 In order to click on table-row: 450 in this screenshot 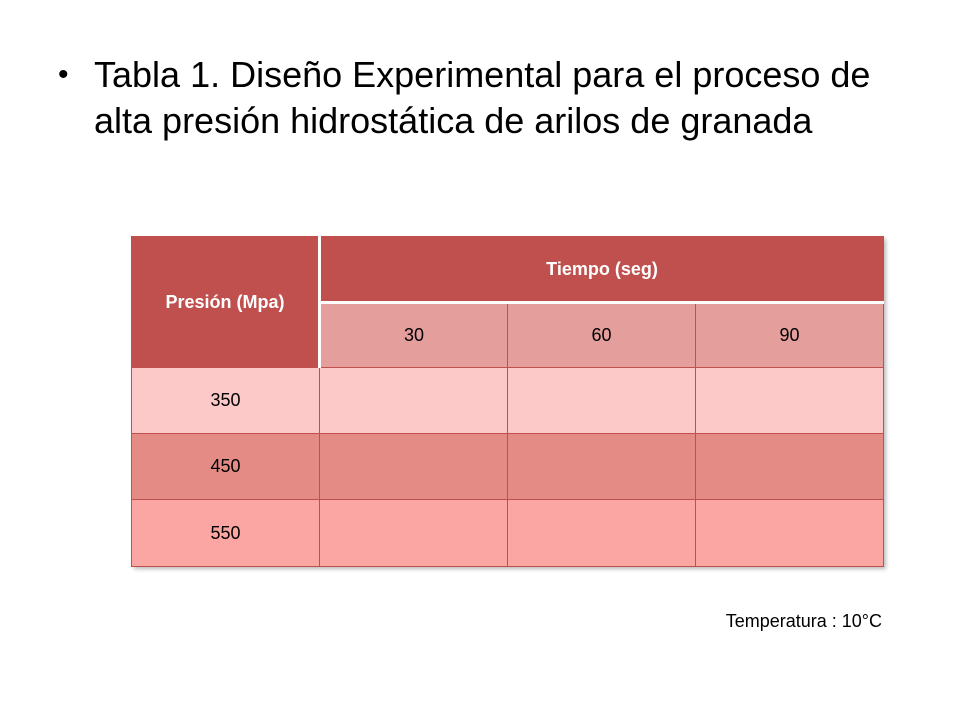, I will do `click(508, 466)`.